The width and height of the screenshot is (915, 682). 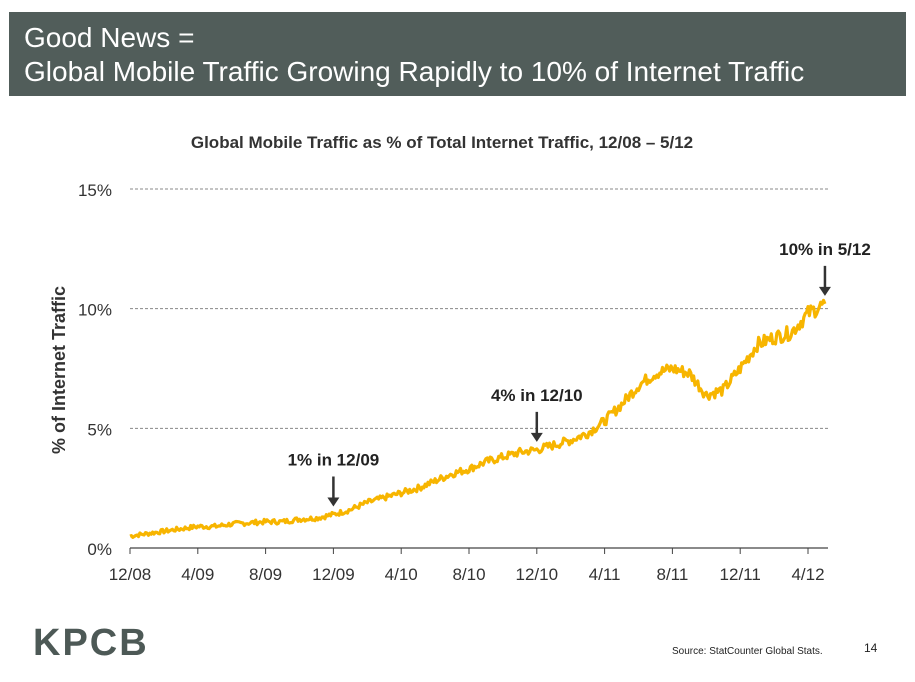 I want to click on x-tick-label: 4/11, so click(x=605, y=574).